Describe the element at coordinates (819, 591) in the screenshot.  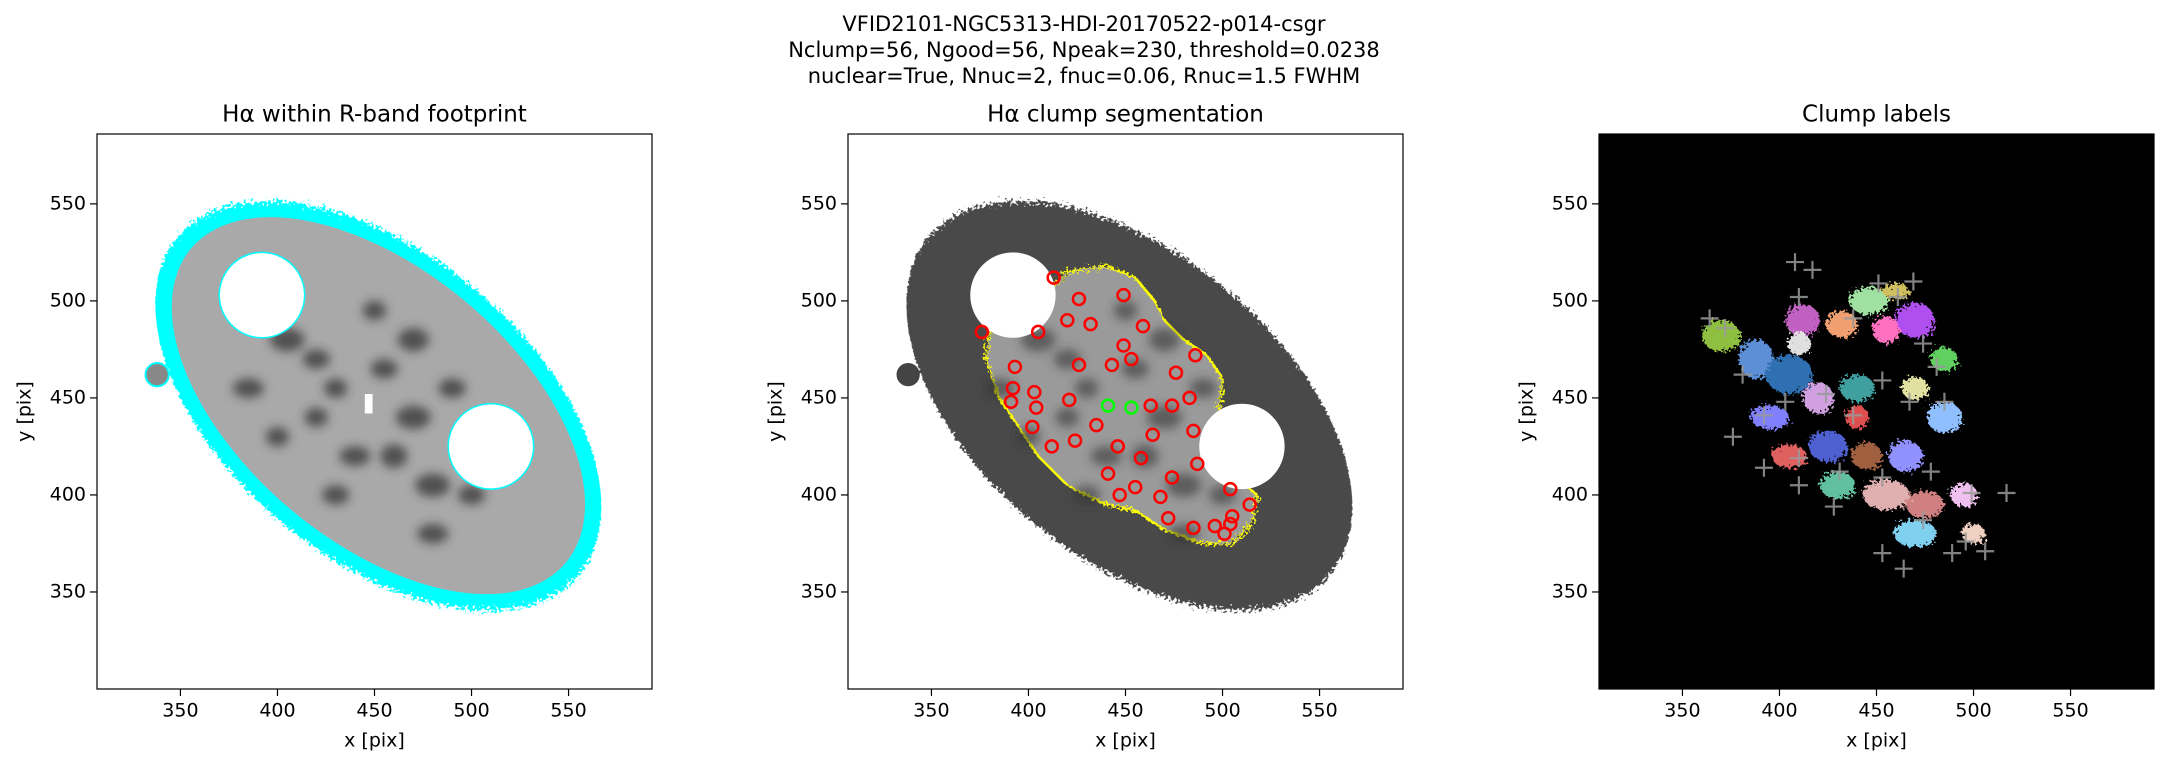
I see `y-tick-label: 350` at that location.